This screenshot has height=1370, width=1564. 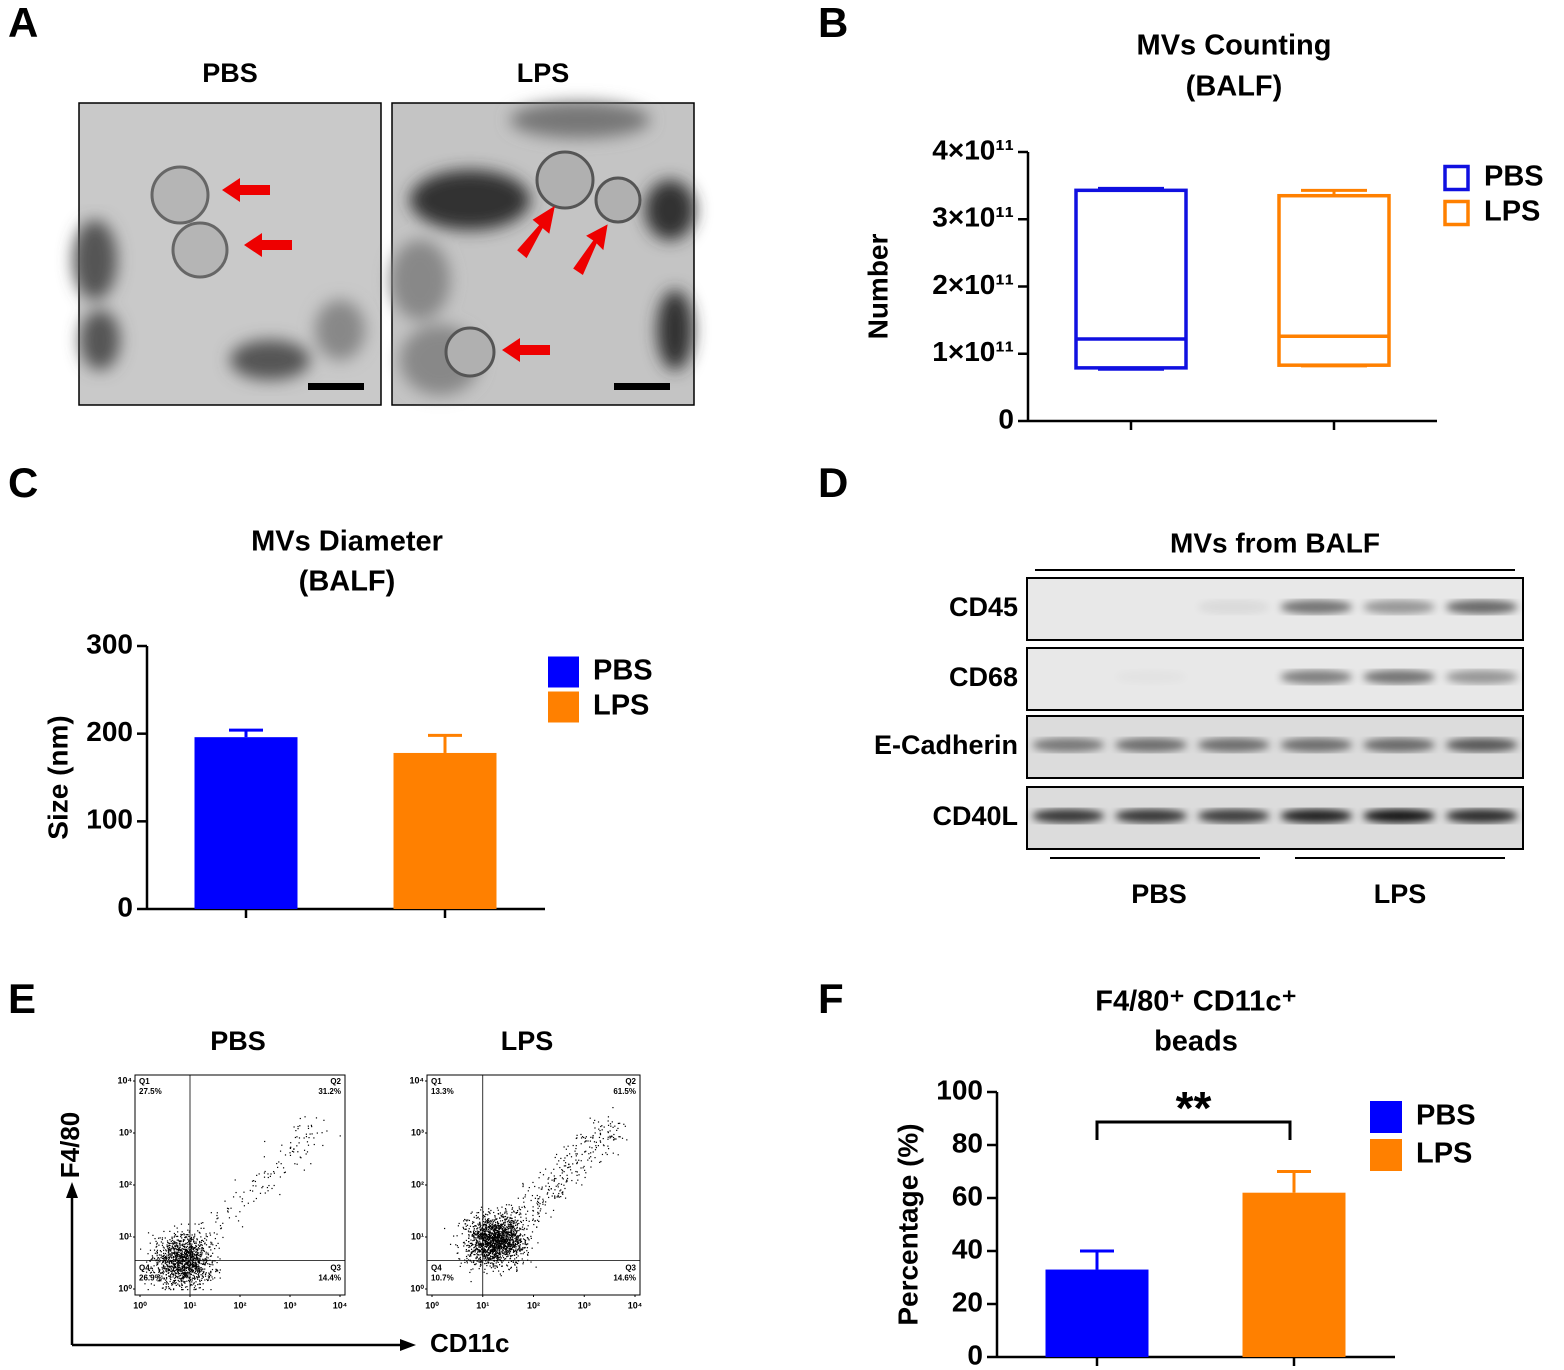 What do you see at coordinates (1399, 816) in the screenshot?
I see `blot-band` at bounding box center [1399, 816].